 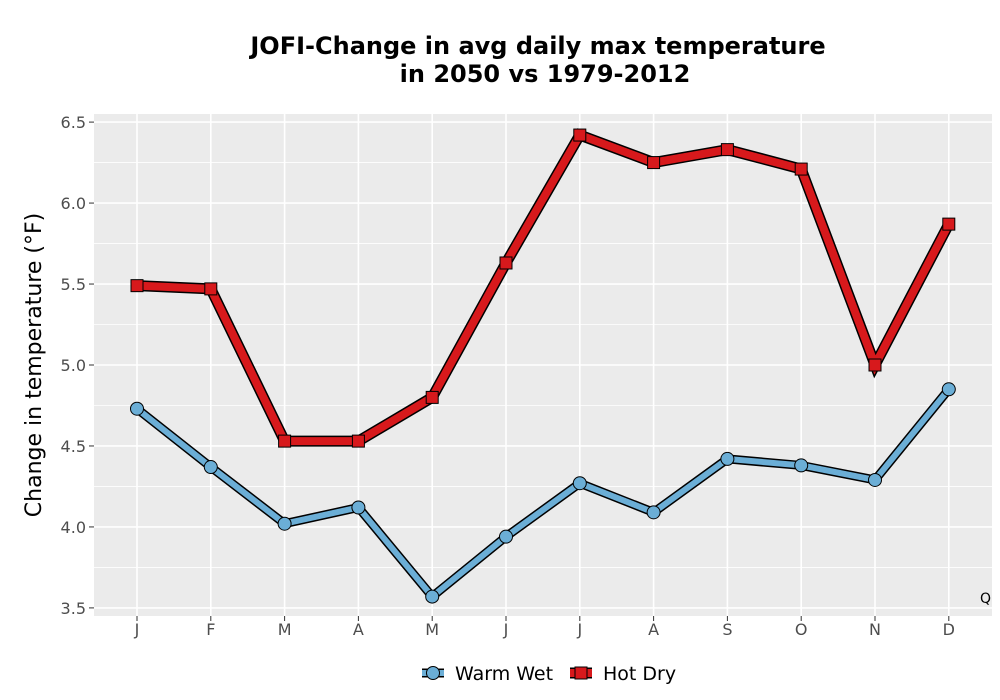 I want to click on legend: Warm Wet Hot Dry, so click(x=549, y=674).